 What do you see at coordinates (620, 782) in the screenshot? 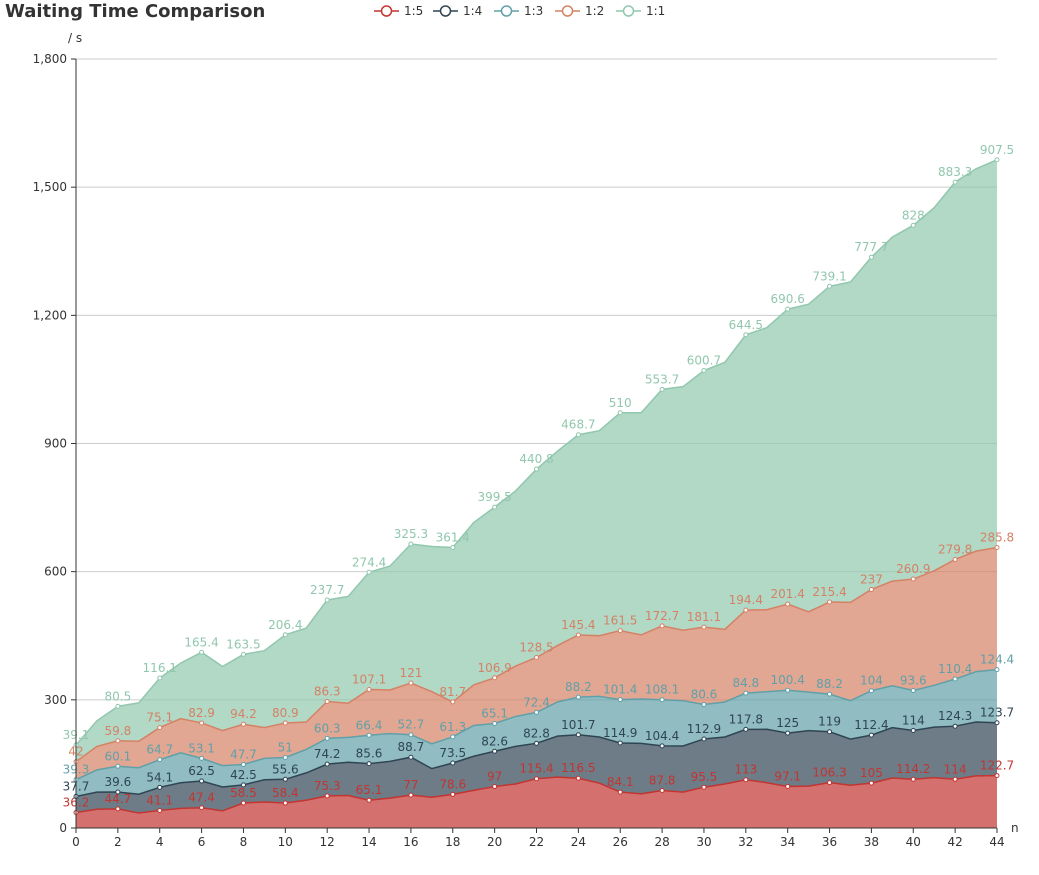
I see `data-label: 84.1` at bounding box center [620, 782].